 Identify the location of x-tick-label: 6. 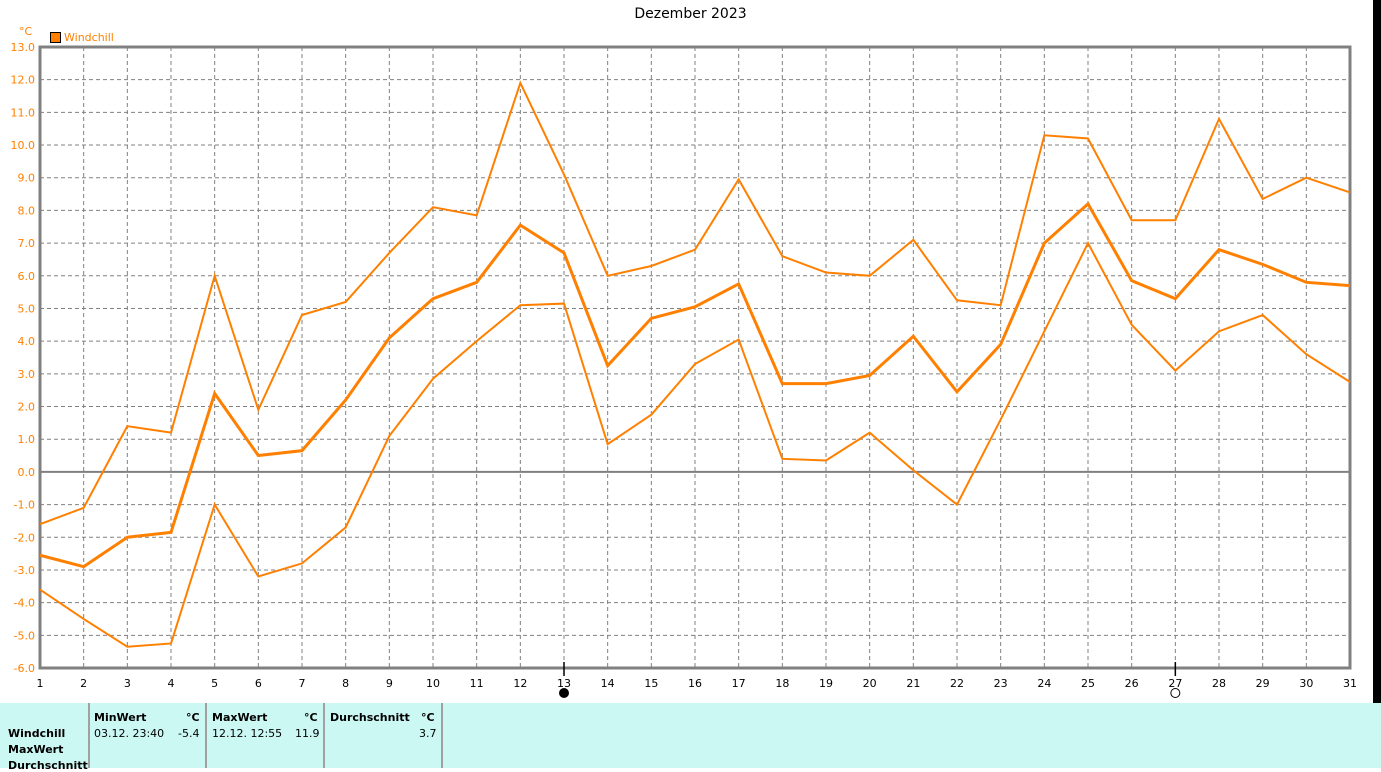
(258, 683).